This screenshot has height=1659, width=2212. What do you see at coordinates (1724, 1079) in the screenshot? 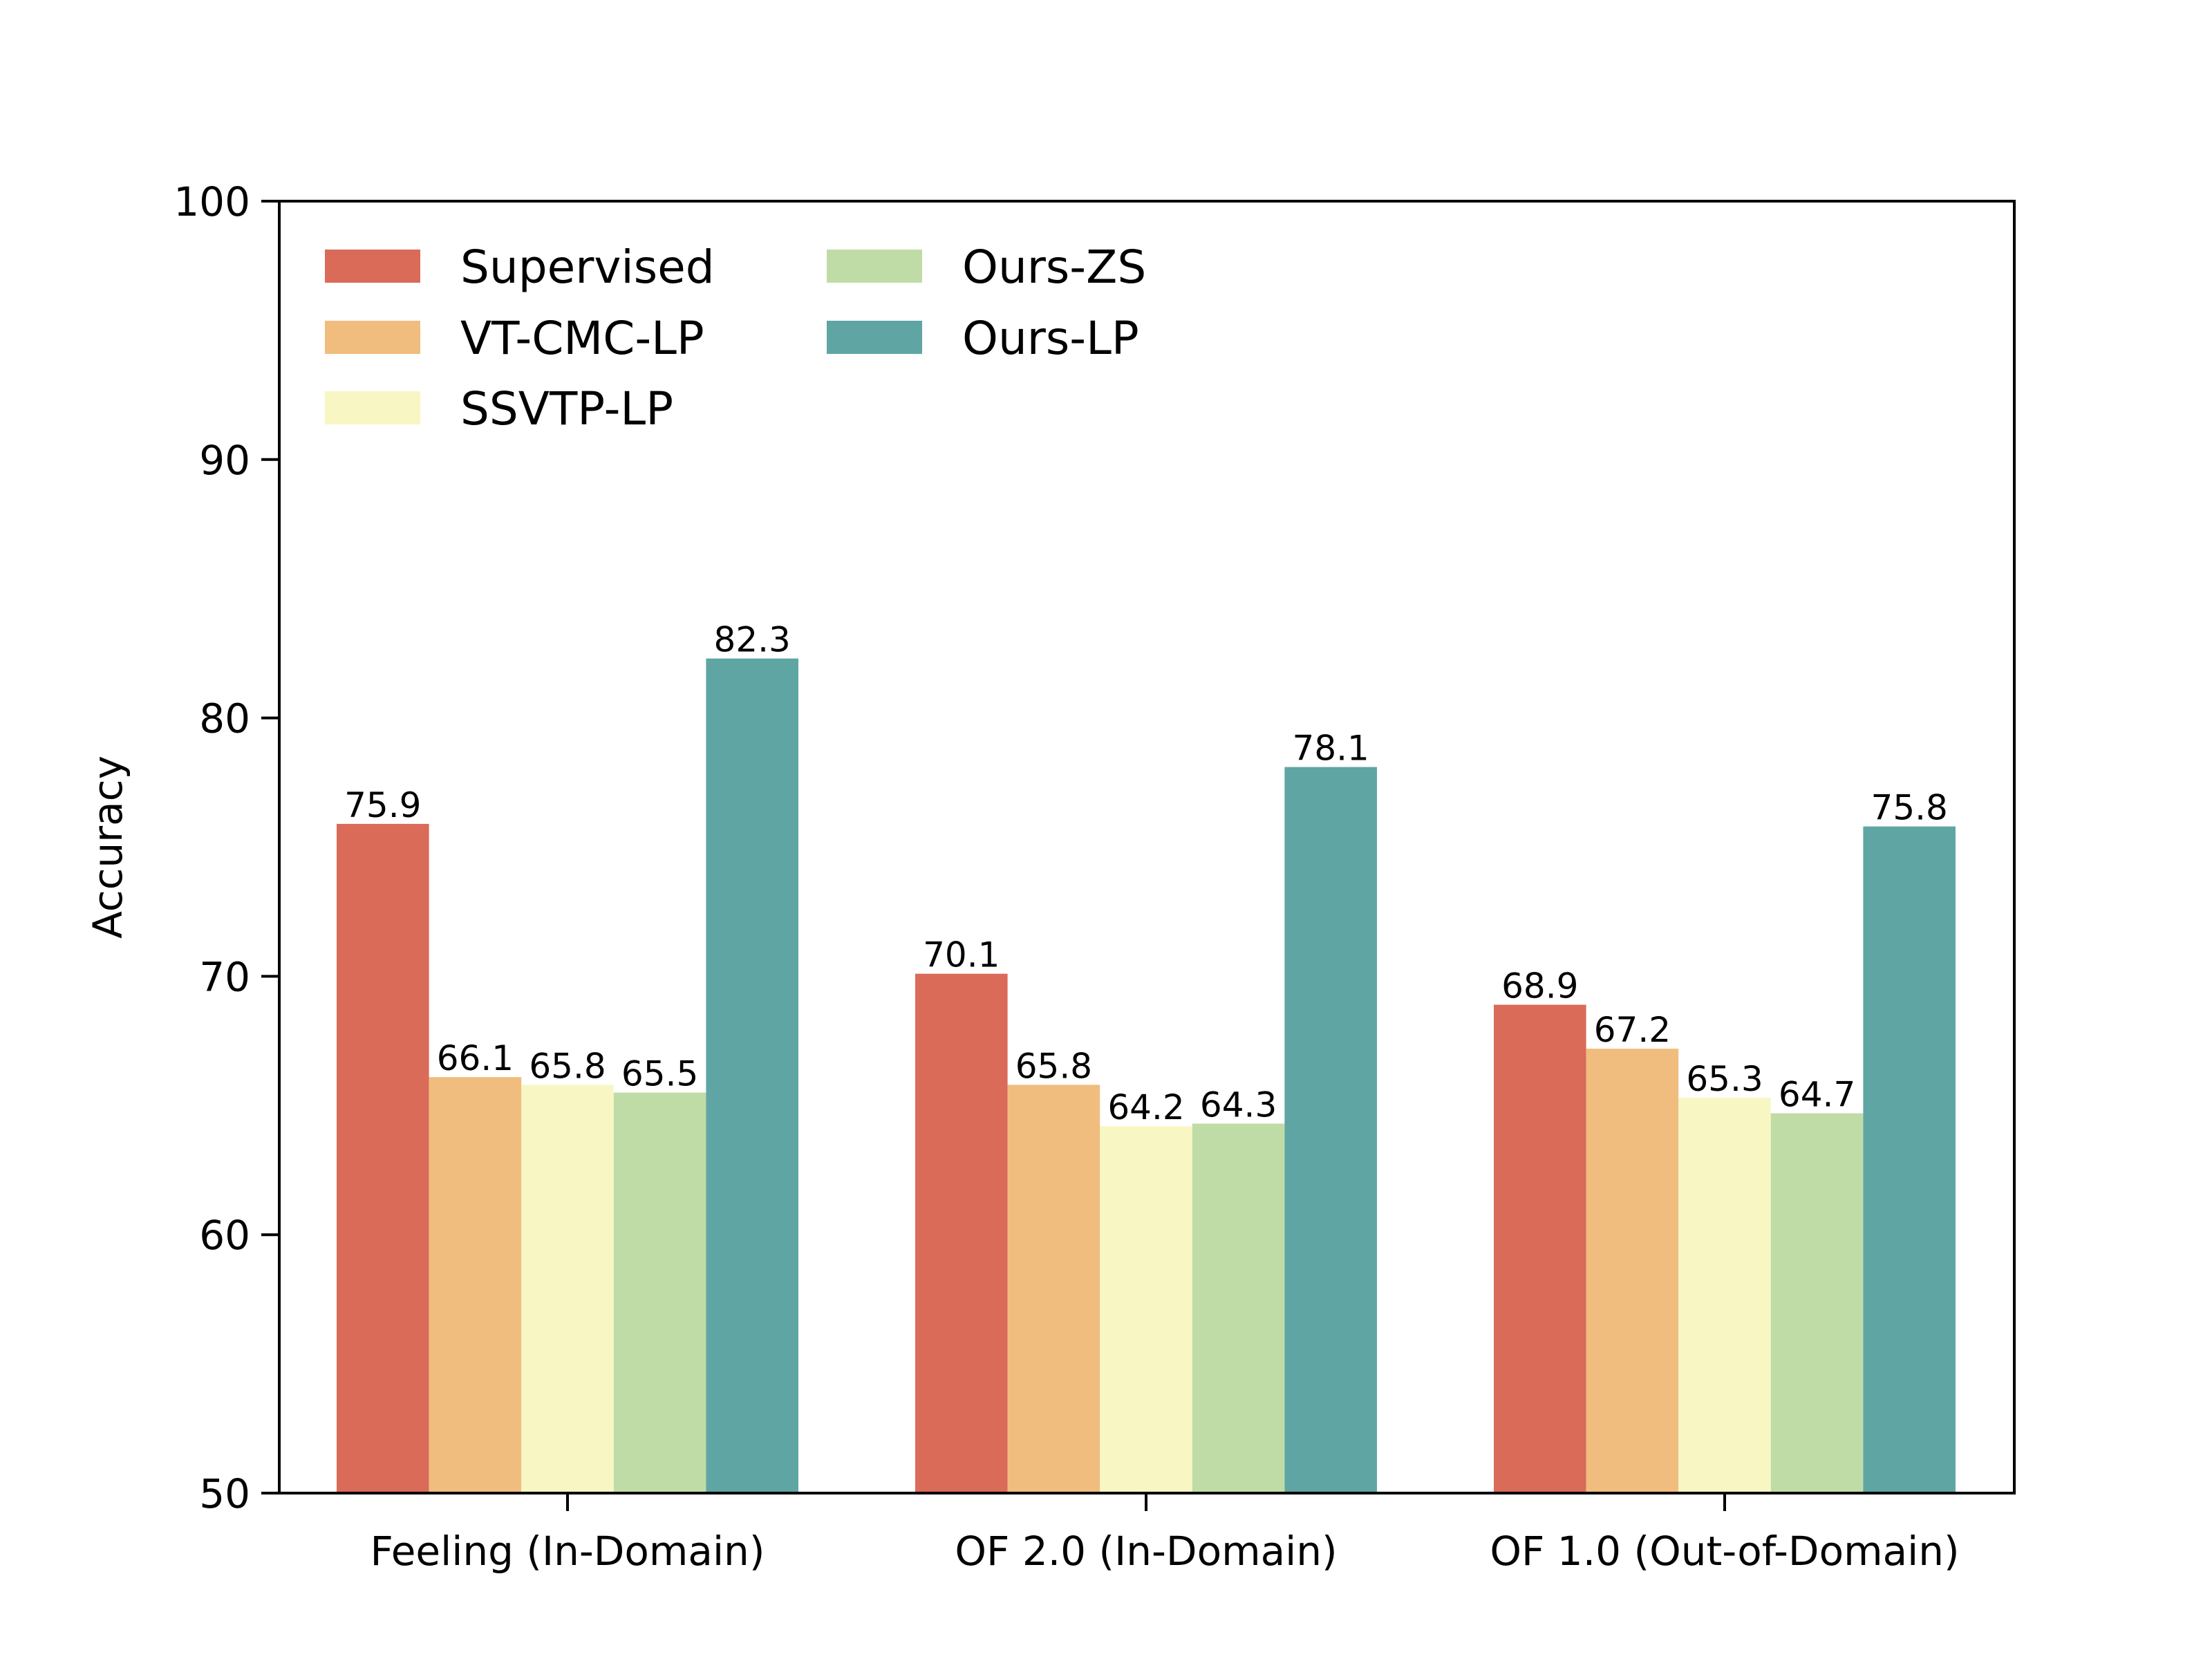
I see `data-label: 65.3` at bounding box center [1724, 1079].